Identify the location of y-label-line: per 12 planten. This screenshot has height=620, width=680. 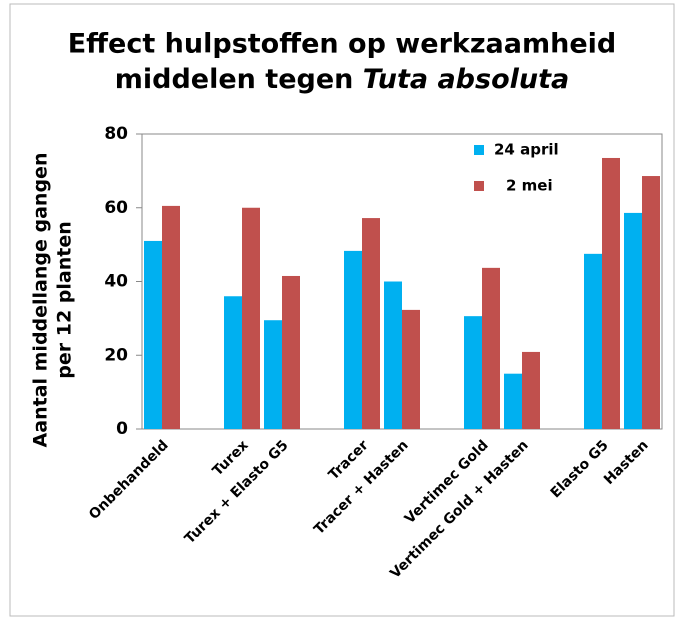
(65, 299).